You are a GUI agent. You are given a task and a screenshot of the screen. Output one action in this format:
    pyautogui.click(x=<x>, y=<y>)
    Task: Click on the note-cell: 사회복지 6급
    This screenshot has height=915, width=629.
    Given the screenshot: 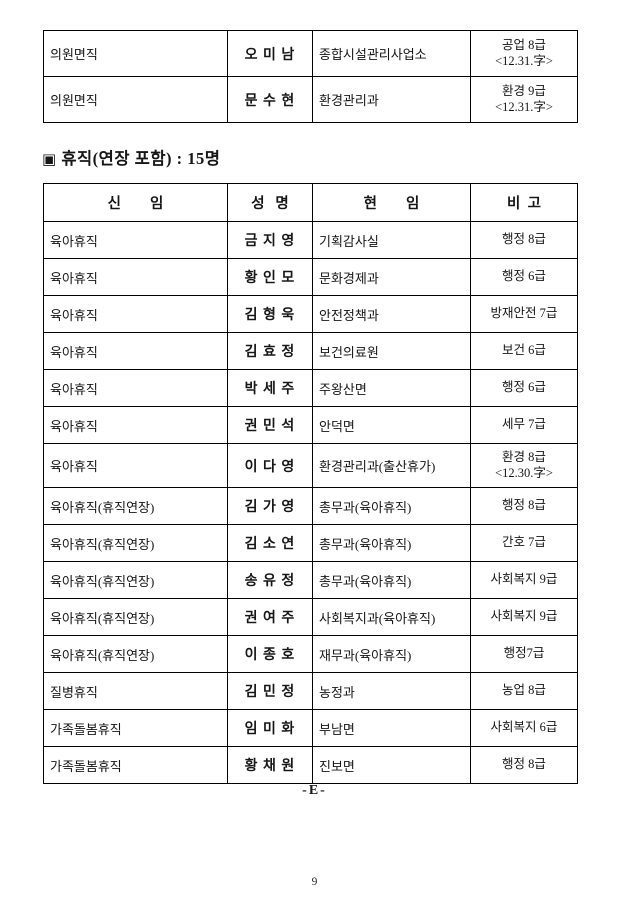 What is the action you would take?
    pyautogui.click(x=524, y=728)
    